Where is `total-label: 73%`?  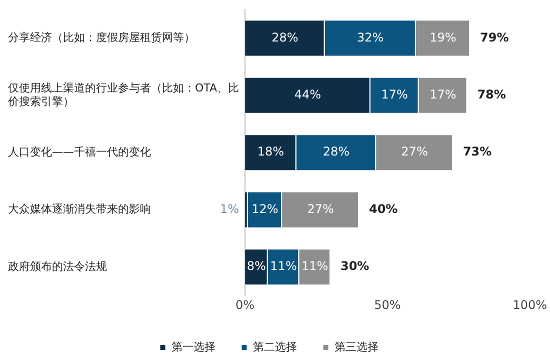 total-label: 73% is located at coordinates (477, 151).